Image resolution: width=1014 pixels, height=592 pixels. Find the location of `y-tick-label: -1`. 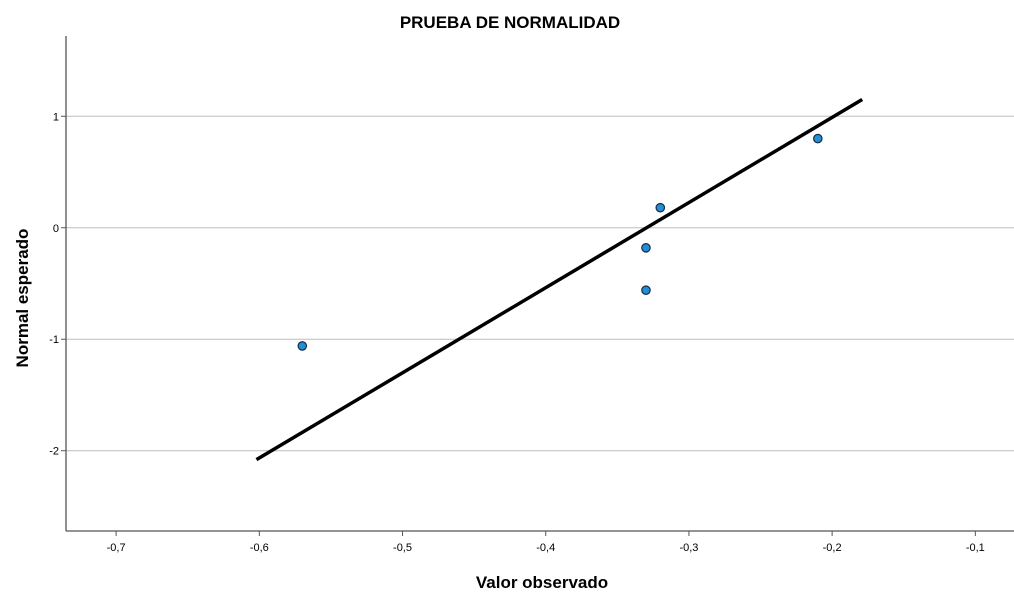

y-tick-label: -1 is located at coordinates (54, 340).